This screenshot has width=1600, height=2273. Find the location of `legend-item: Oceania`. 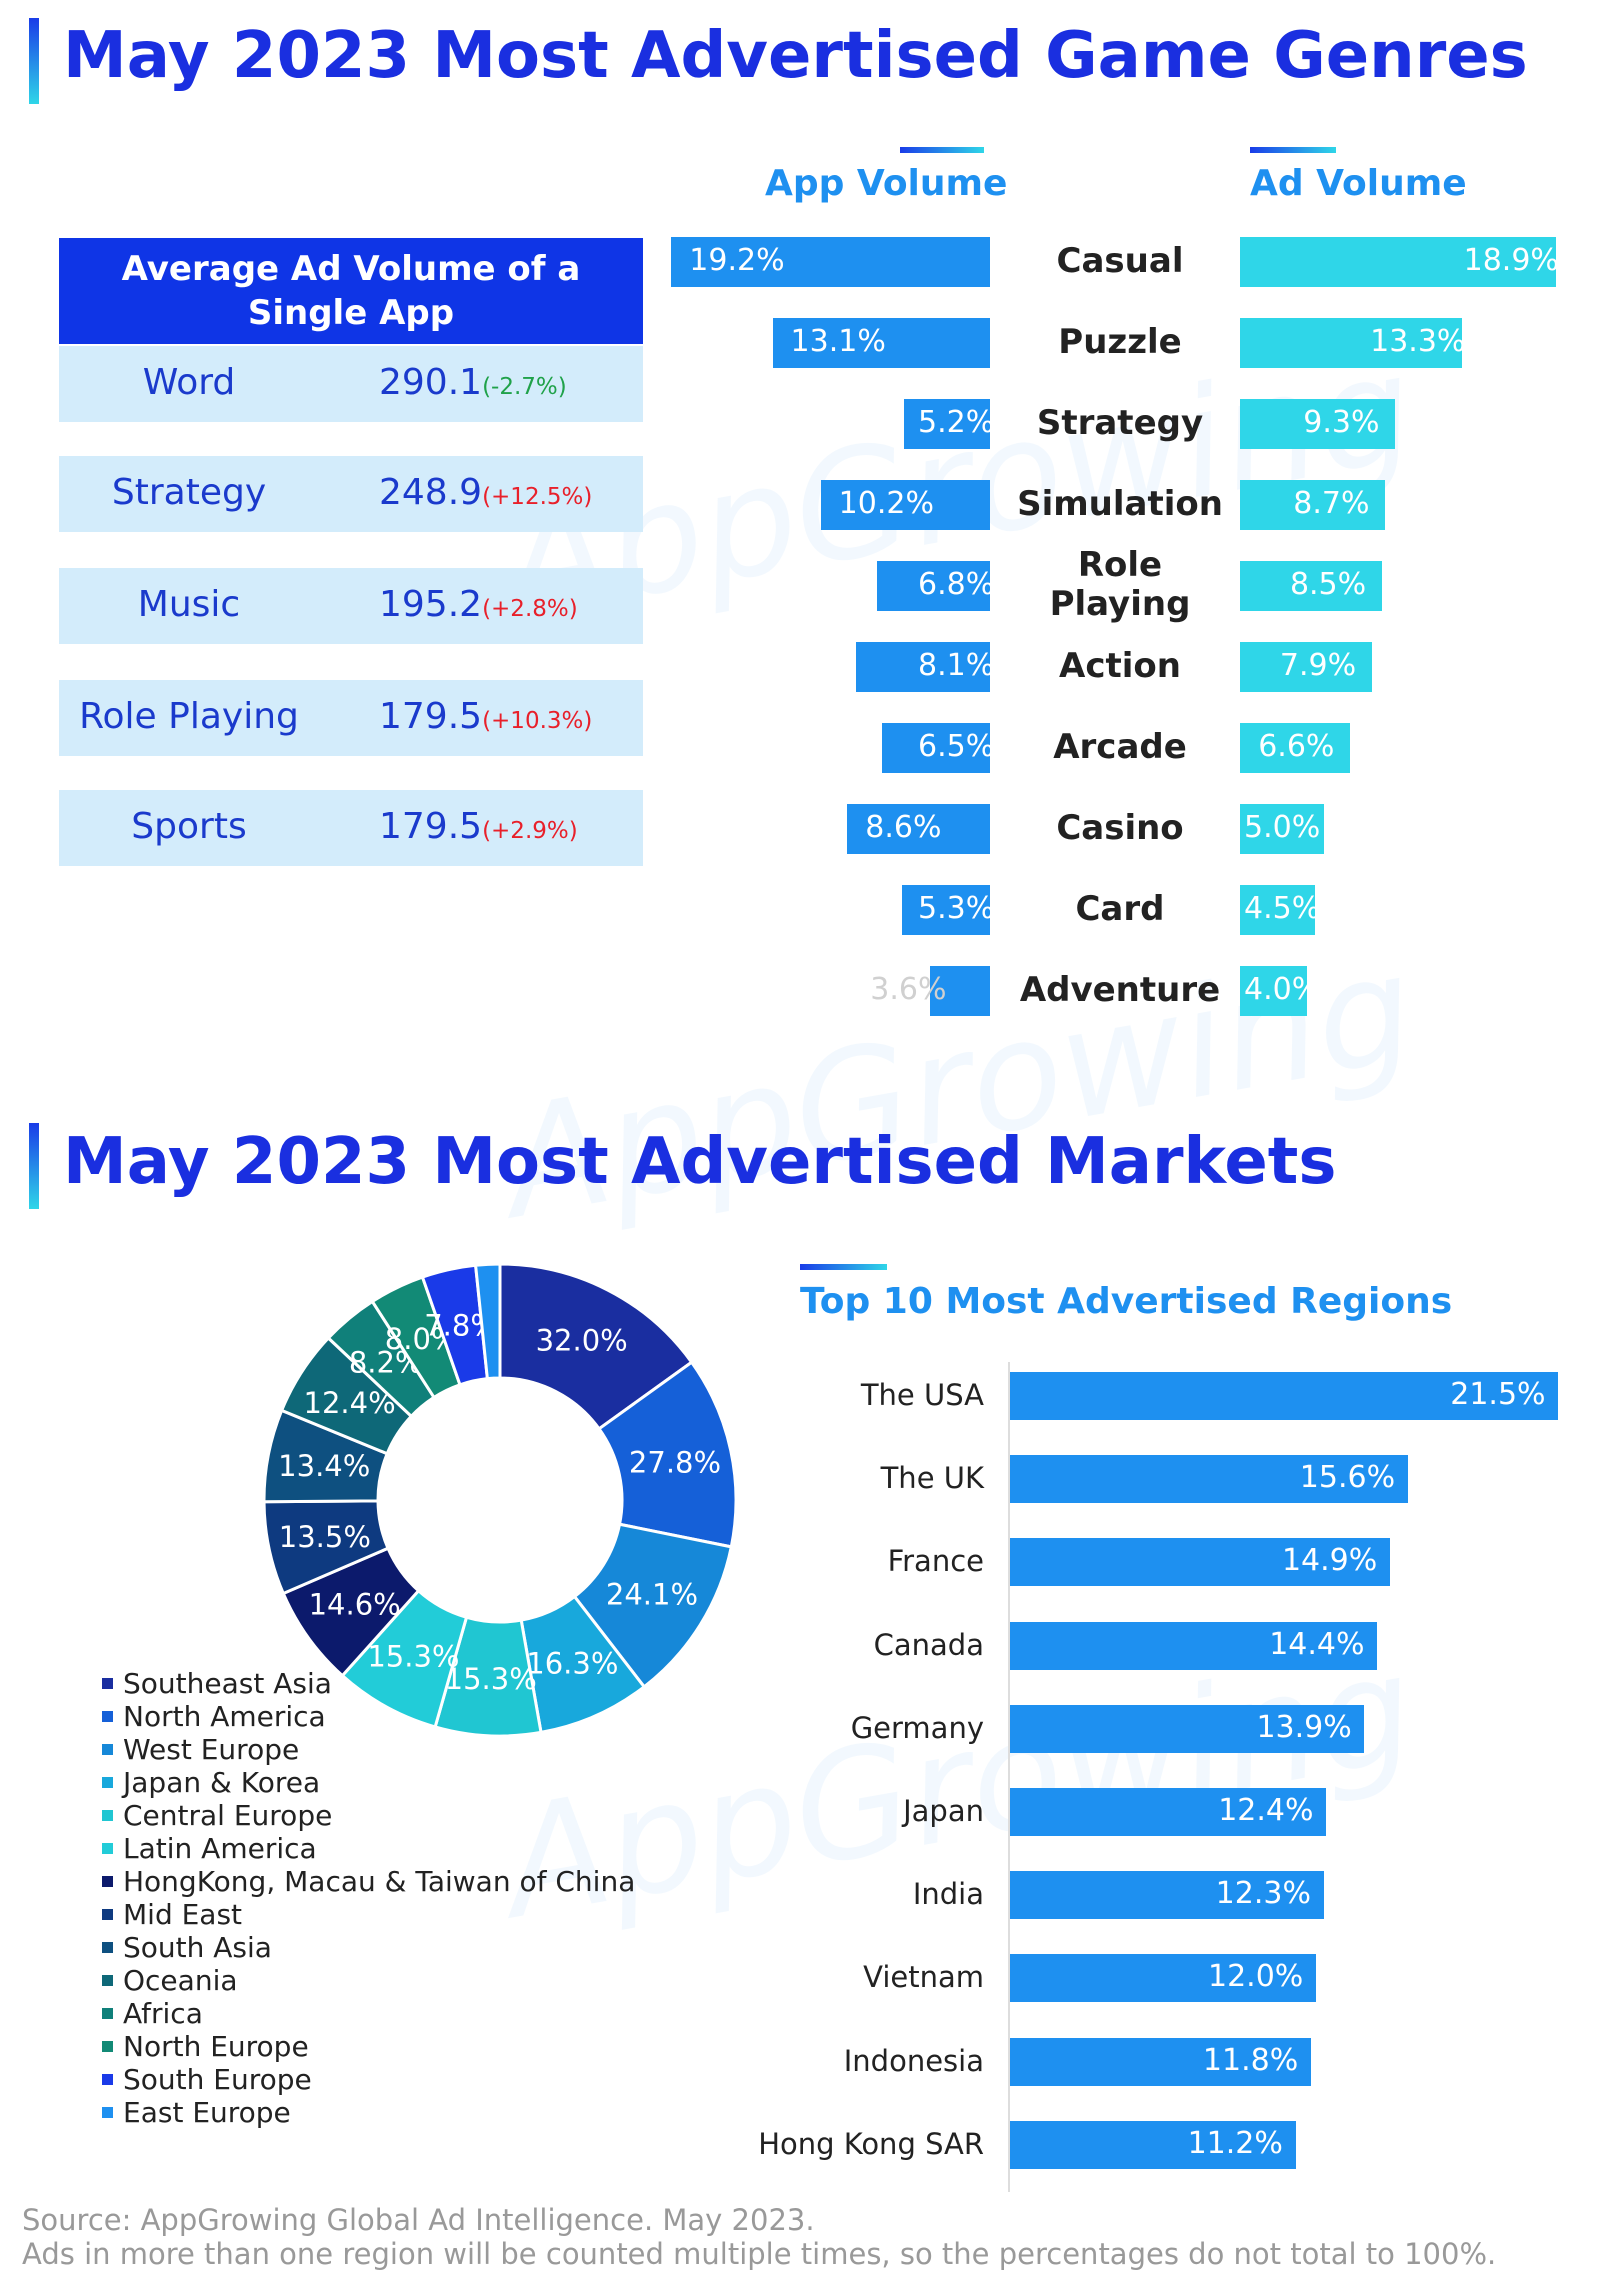

legend-item: Oceania is located at coordinates (170, 1981).